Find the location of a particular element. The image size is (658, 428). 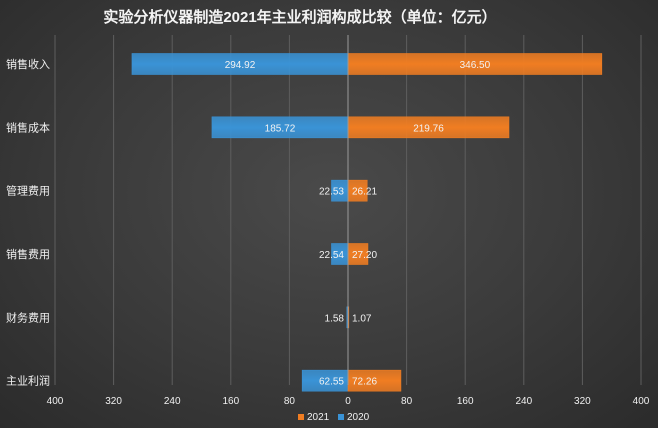

data-label-2021: 219.76 is located at coordinates (428, 128).